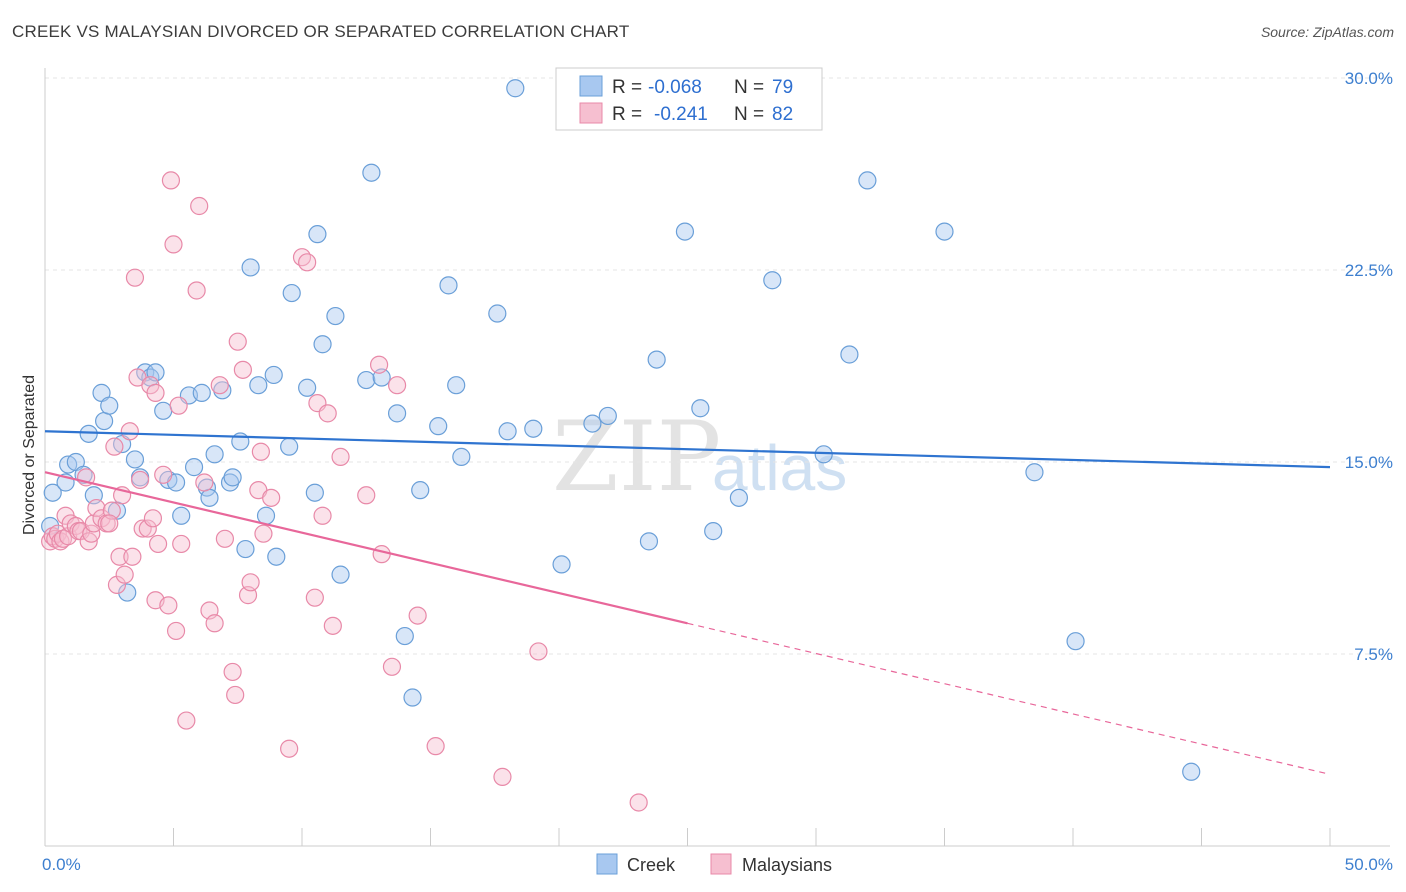 The width and height of the screenshot is (1406, 892). What do you see at coordinates (366, 548) in the screenshot?
I see `malaysians-trend-line` at bounding box center [366, 548].